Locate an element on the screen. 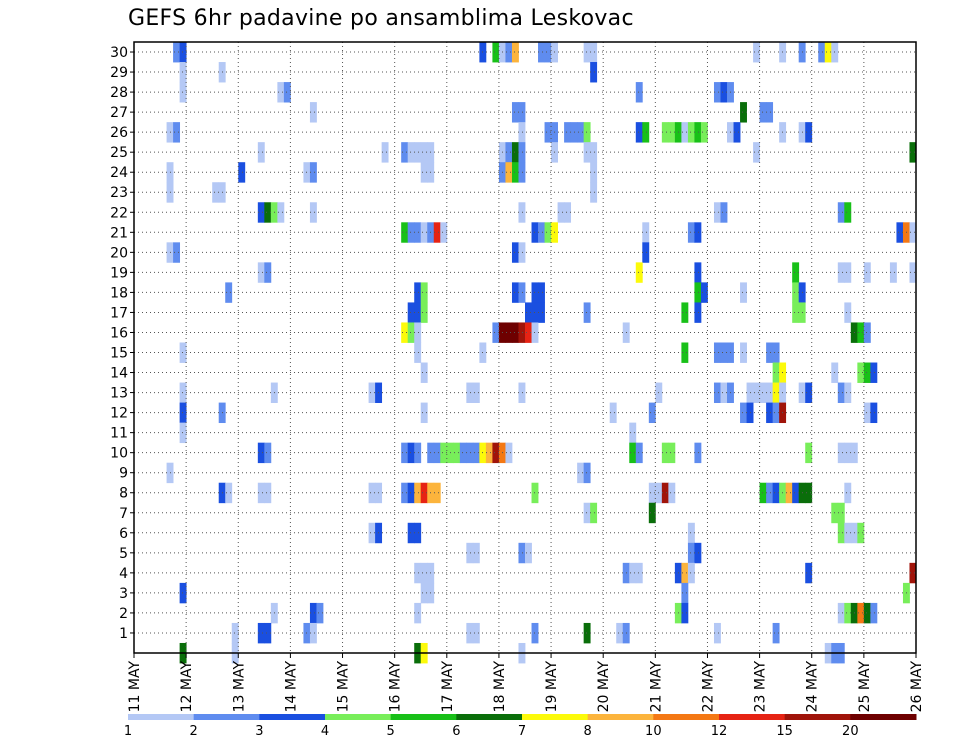  x-tick-label: 15 MAY is located at coordinates (344, 687).